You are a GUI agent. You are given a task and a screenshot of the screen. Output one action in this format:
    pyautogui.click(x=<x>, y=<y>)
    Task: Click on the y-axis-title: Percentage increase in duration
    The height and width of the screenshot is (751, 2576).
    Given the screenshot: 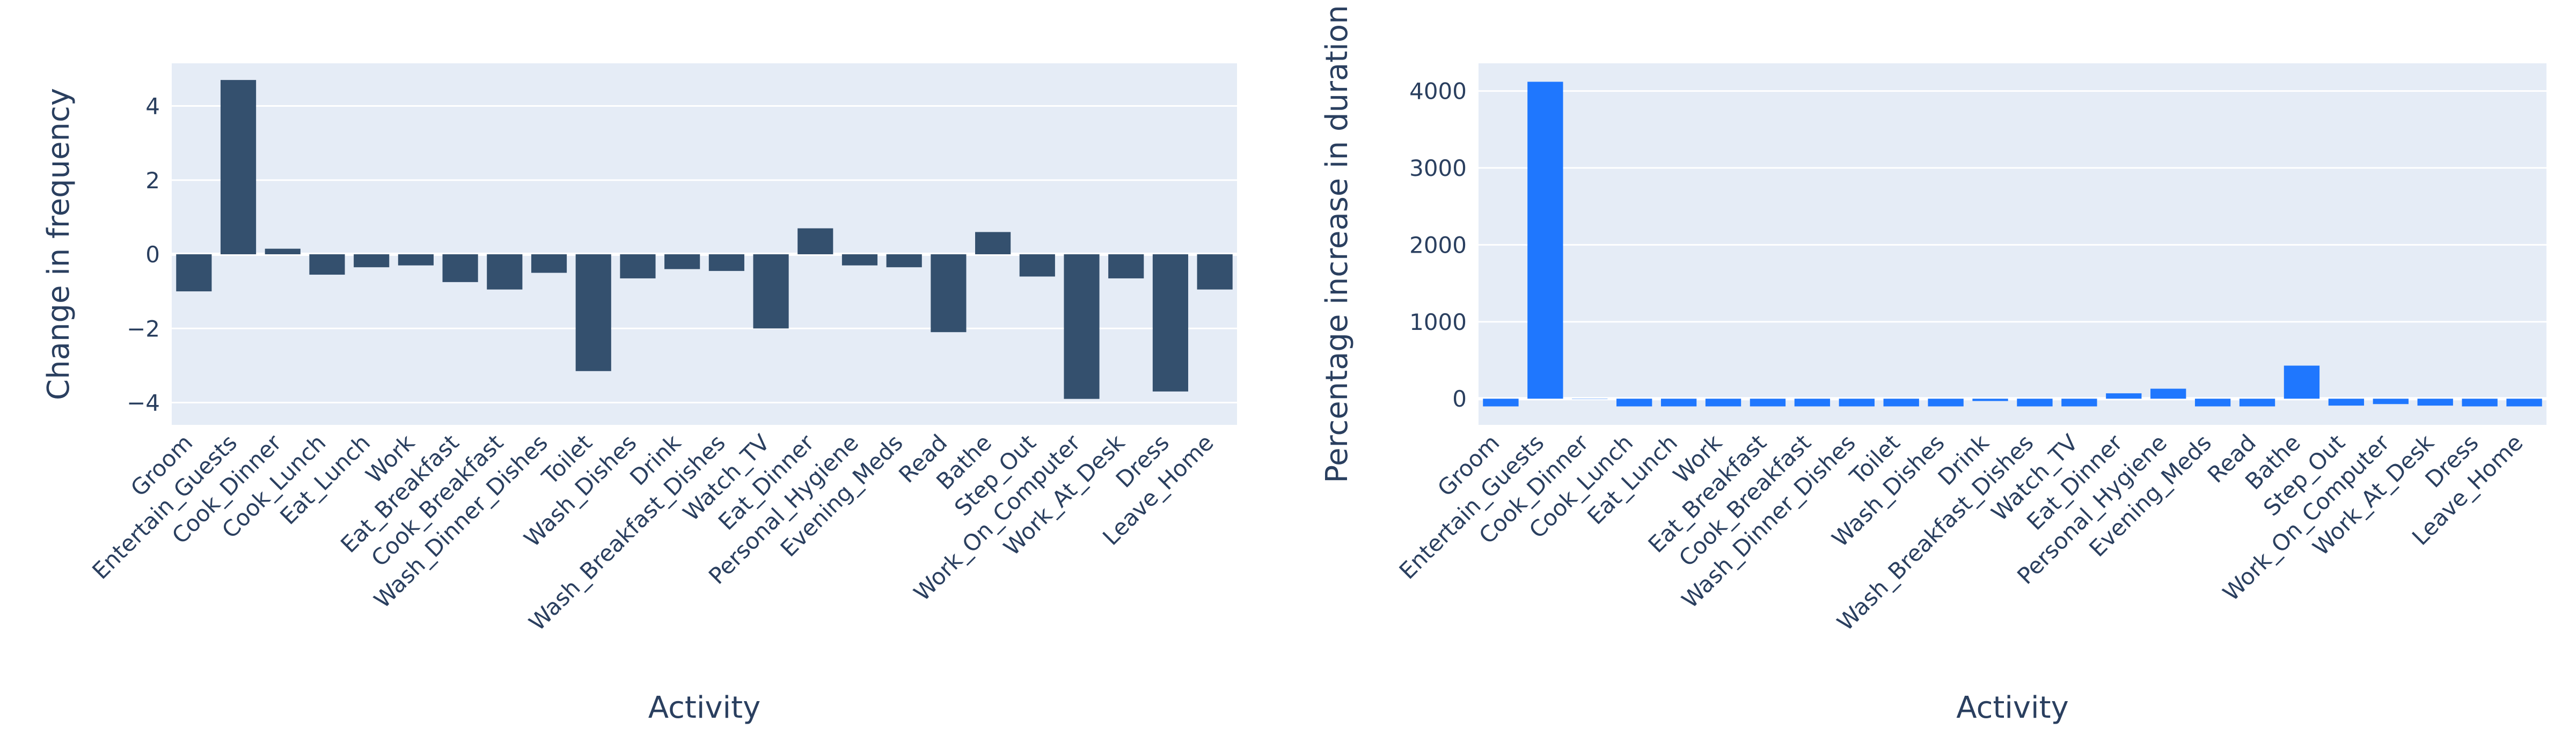 What is the action you would take?
    pyautogui.click(x=1337, y=244)
    